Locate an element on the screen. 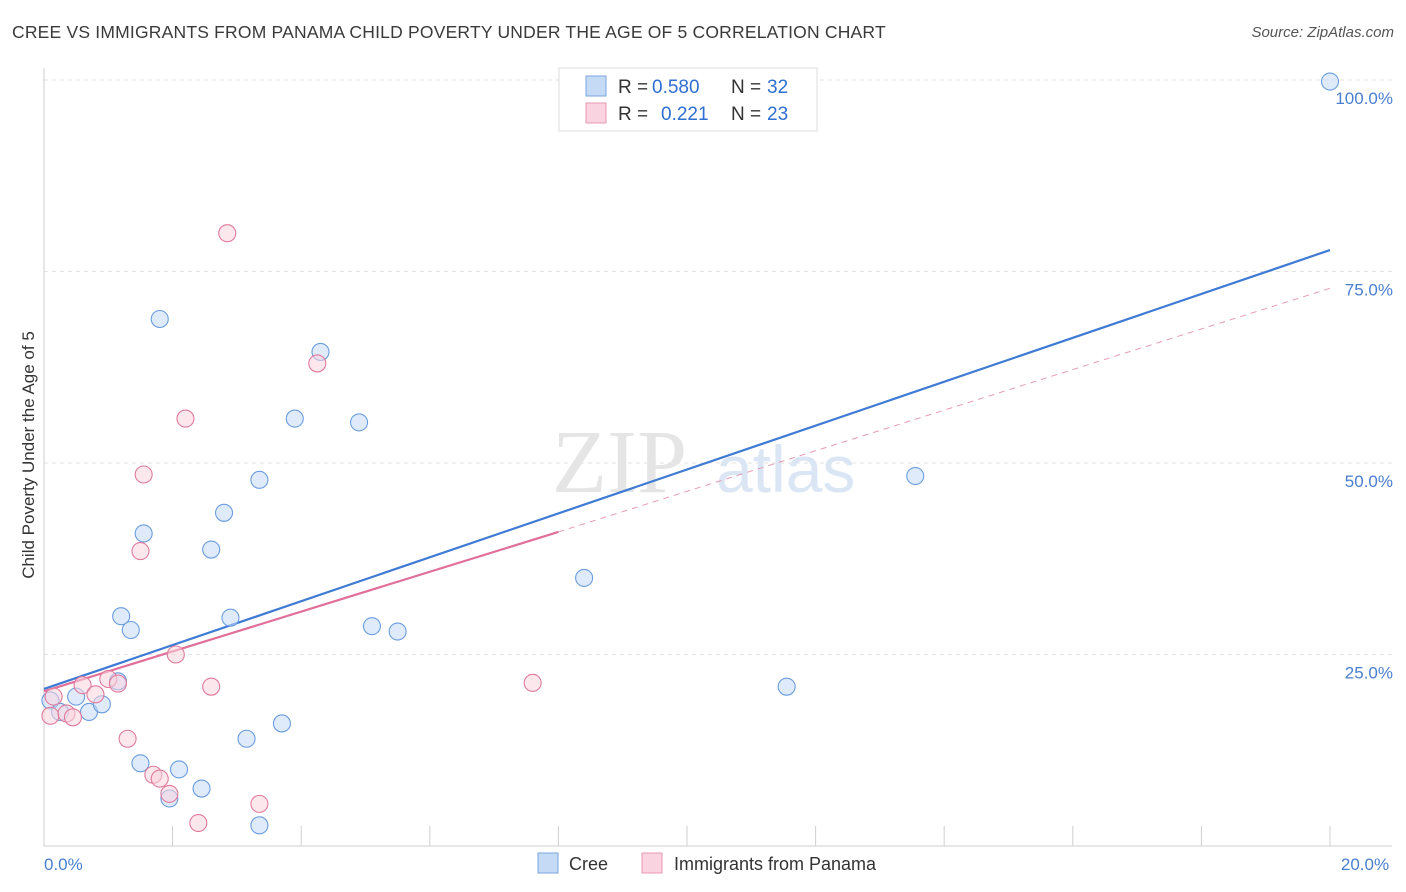 This screenshot has height=892, width=1406. watermark-zip: ZIP is located at coordinates (619, 462).